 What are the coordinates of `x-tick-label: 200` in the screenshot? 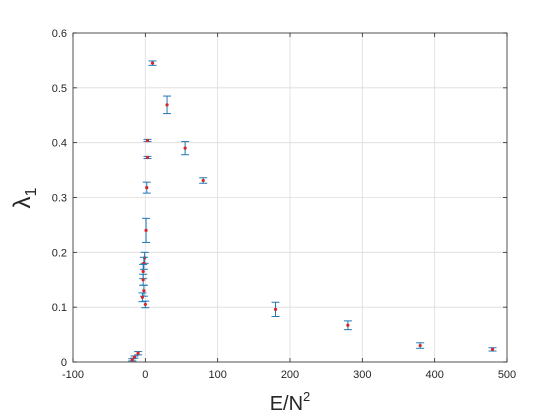 It's located at (290, 375).